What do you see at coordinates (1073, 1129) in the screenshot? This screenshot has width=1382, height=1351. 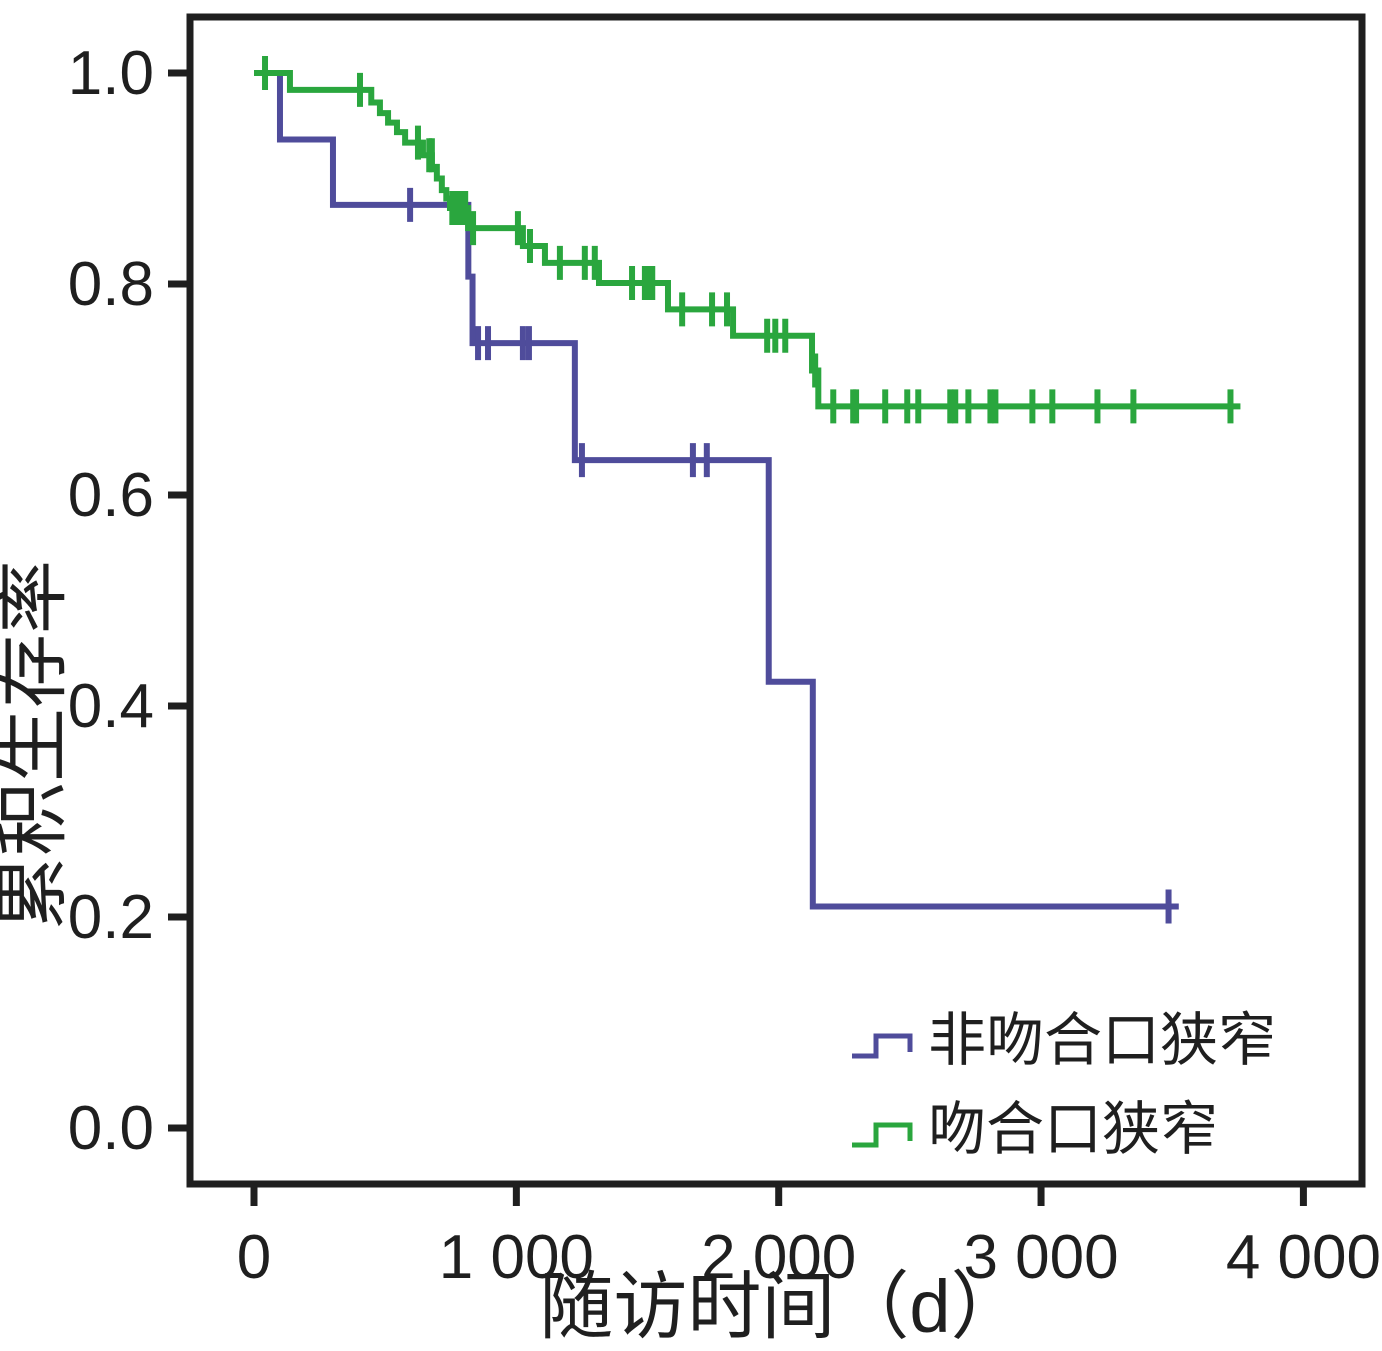 I see `legend-label-anastomotic: 吻合口狭窄` at bounding box center [1073, 1129].